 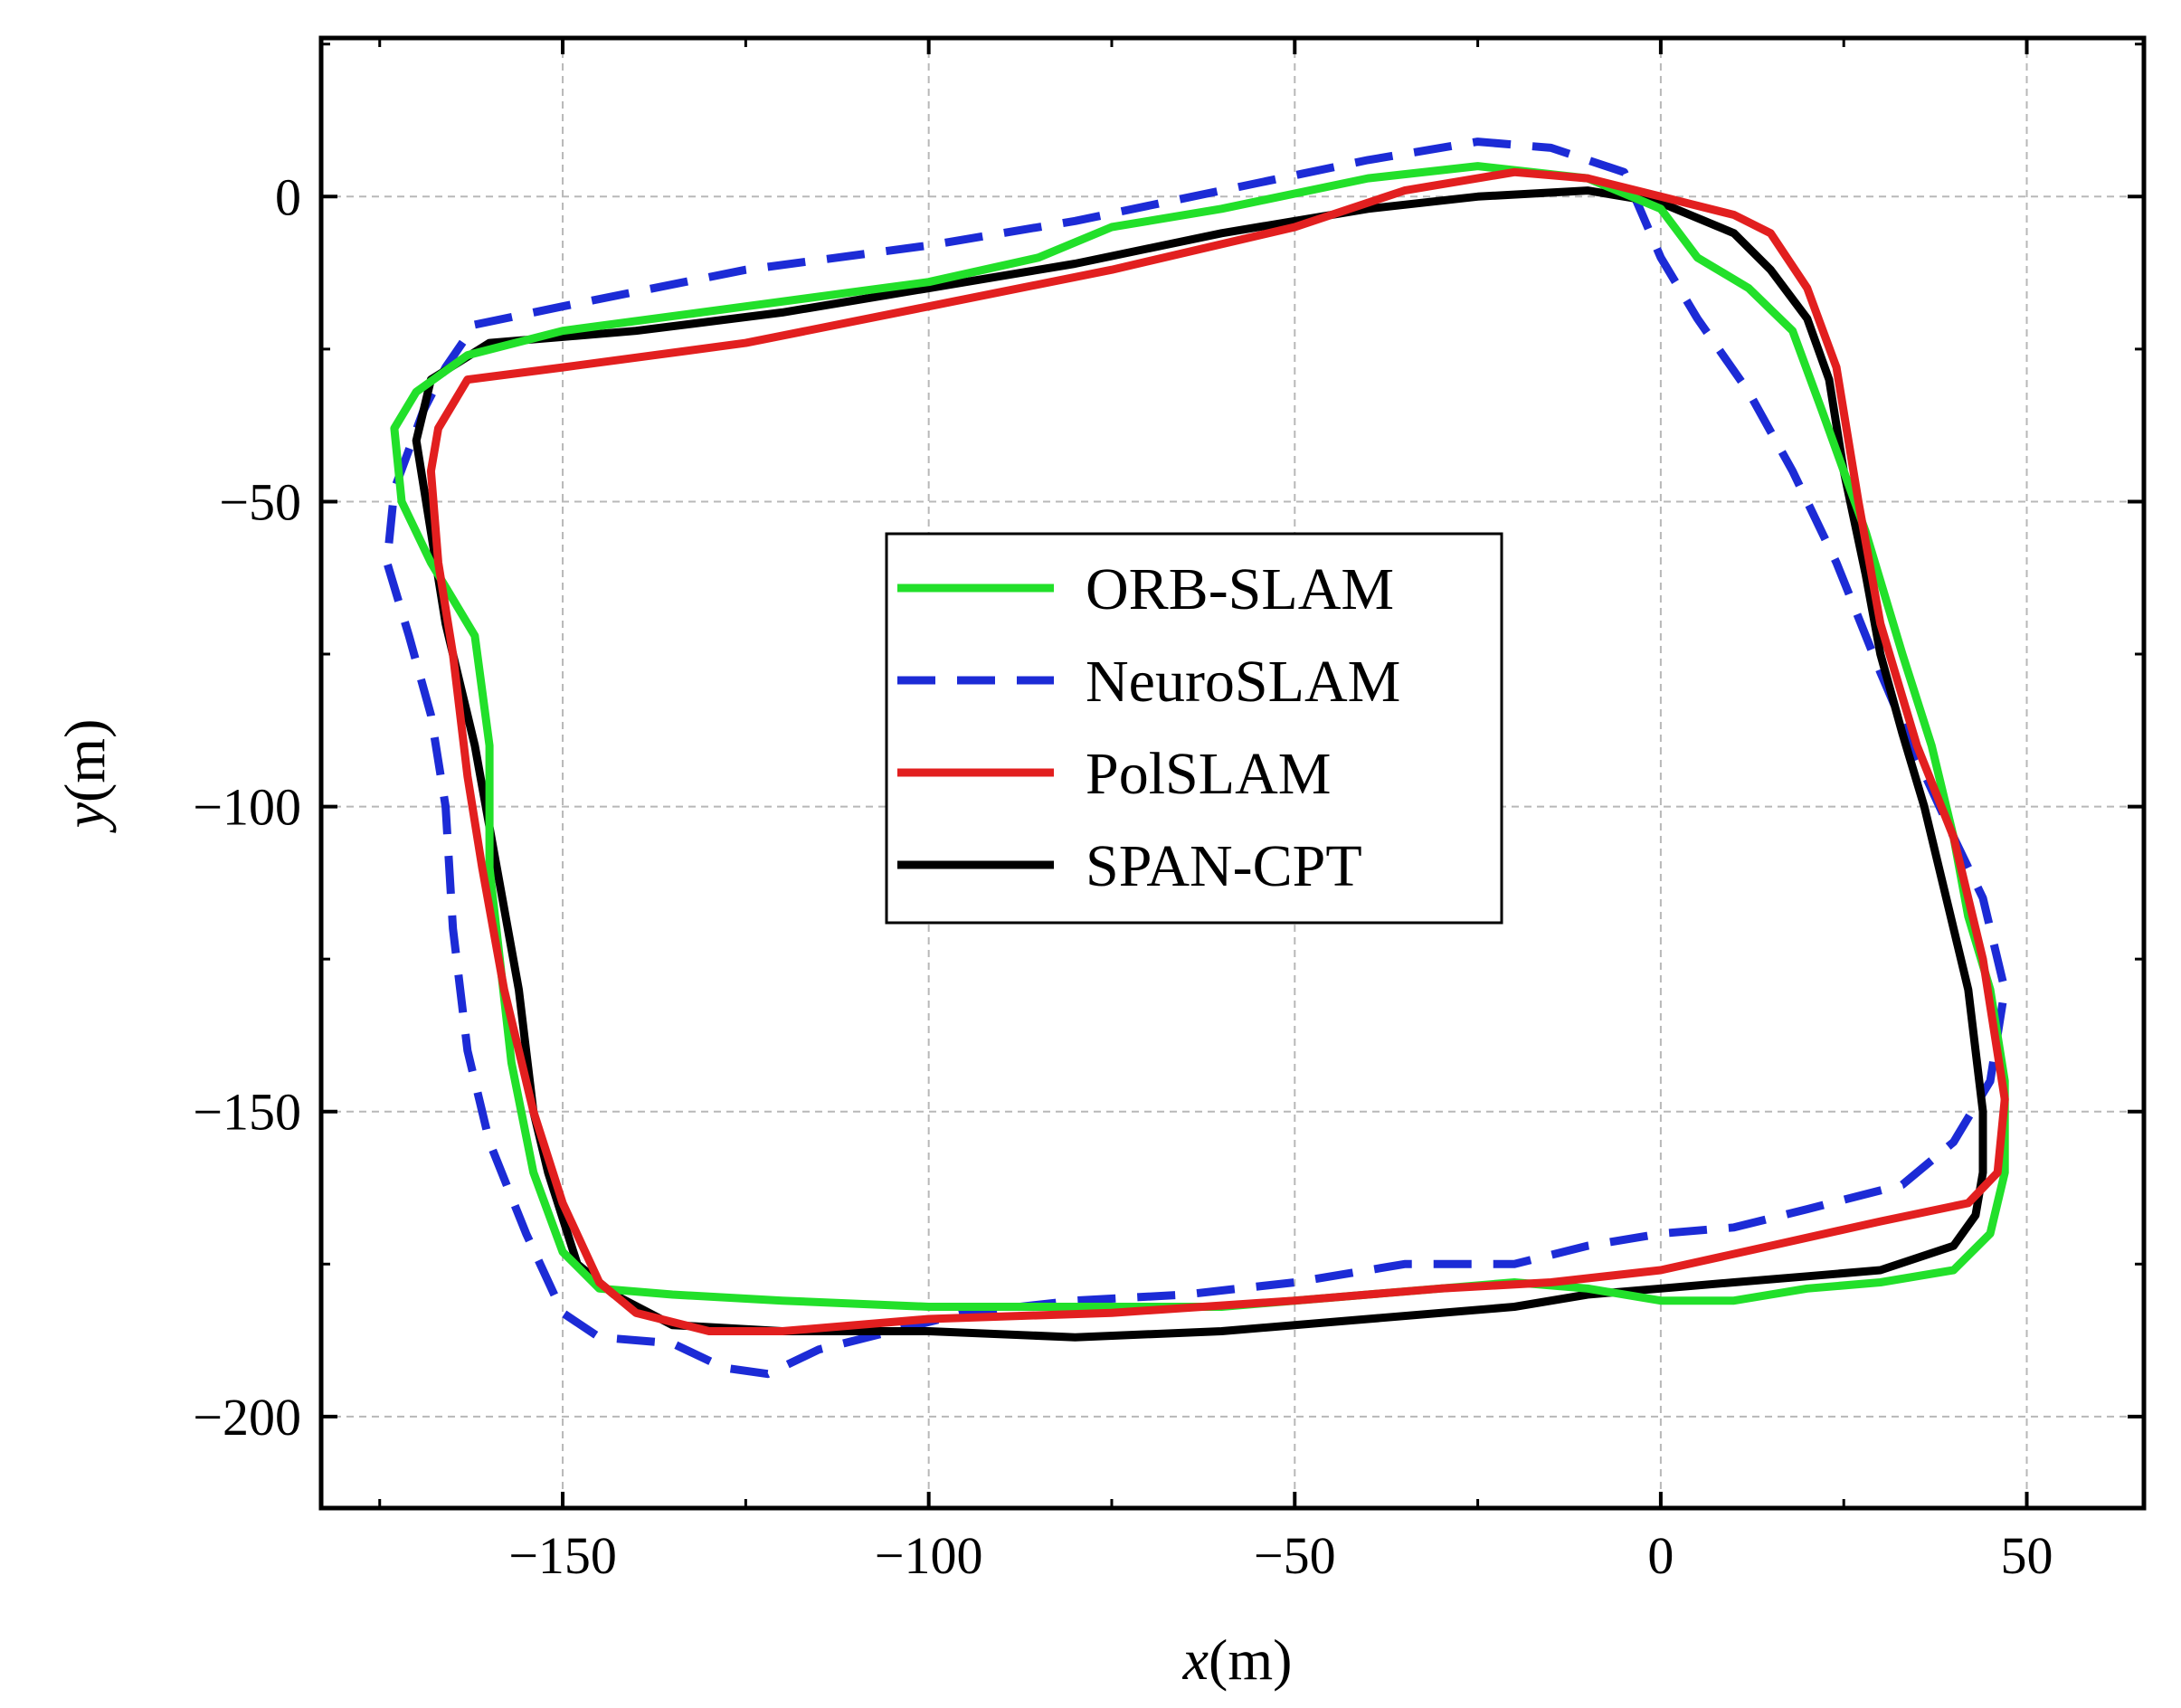 I want to click on y-tick-label: −200, so click(x=247, y=1417).